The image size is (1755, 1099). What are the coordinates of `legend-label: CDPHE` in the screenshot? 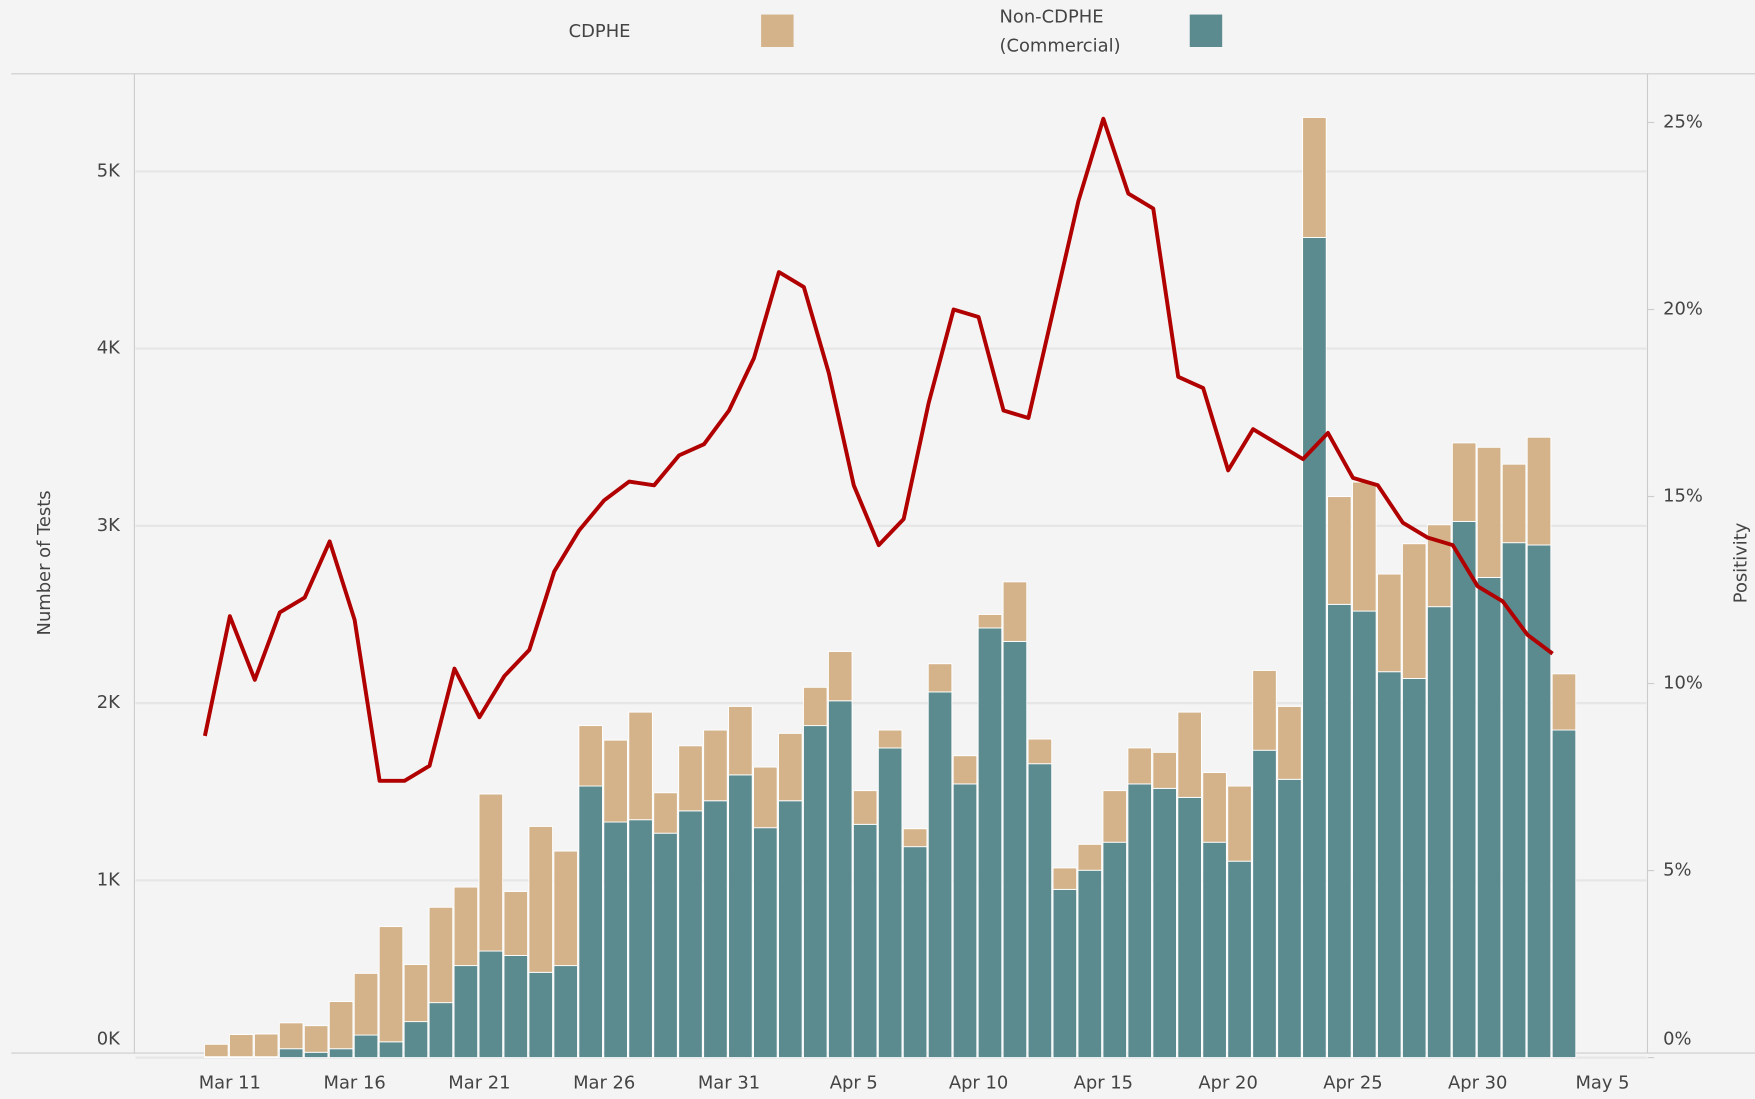 It's located at (599, 31).